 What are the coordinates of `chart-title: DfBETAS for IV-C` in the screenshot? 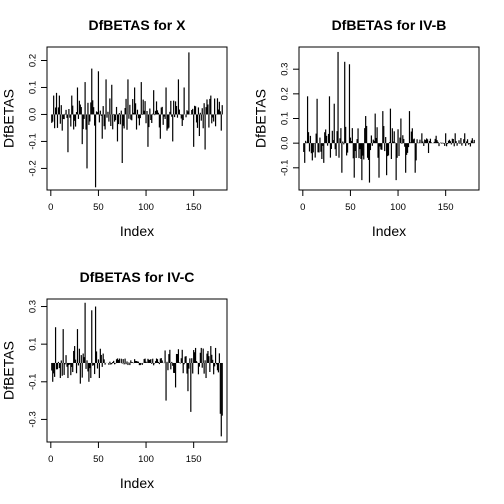 It's located at (137, 277).